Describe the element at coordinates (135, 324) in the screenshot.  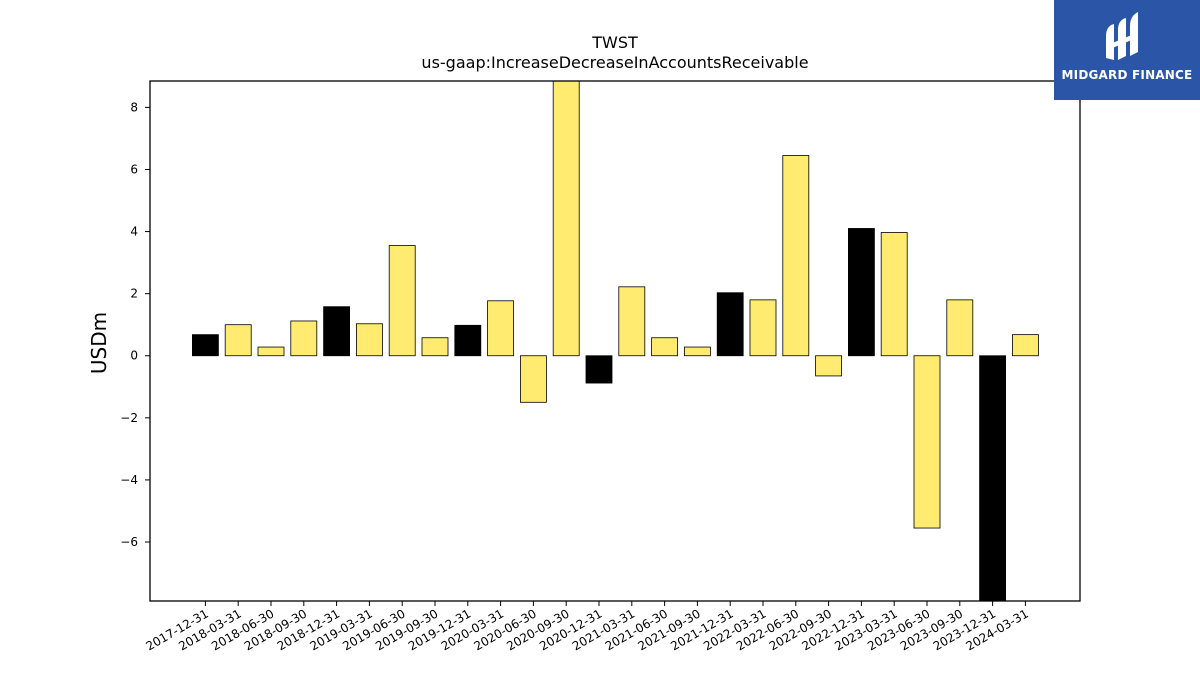
I see `y-axis-ticks: −6 −4 −2 0 2 4 6 8` at that location.